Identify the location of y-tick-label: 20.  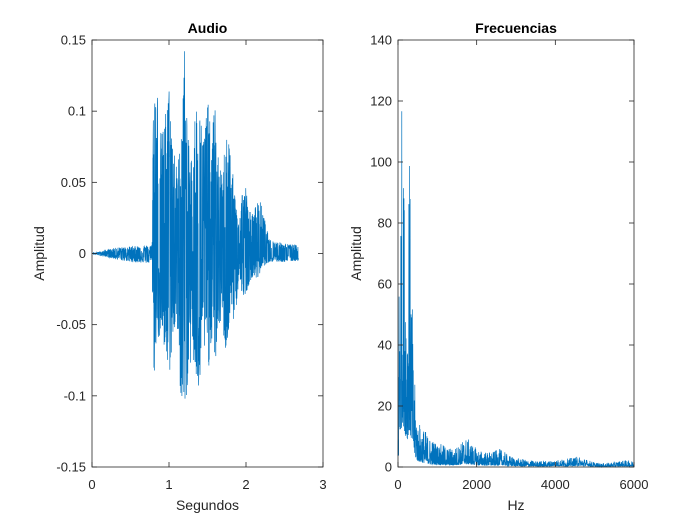
(385, 406).